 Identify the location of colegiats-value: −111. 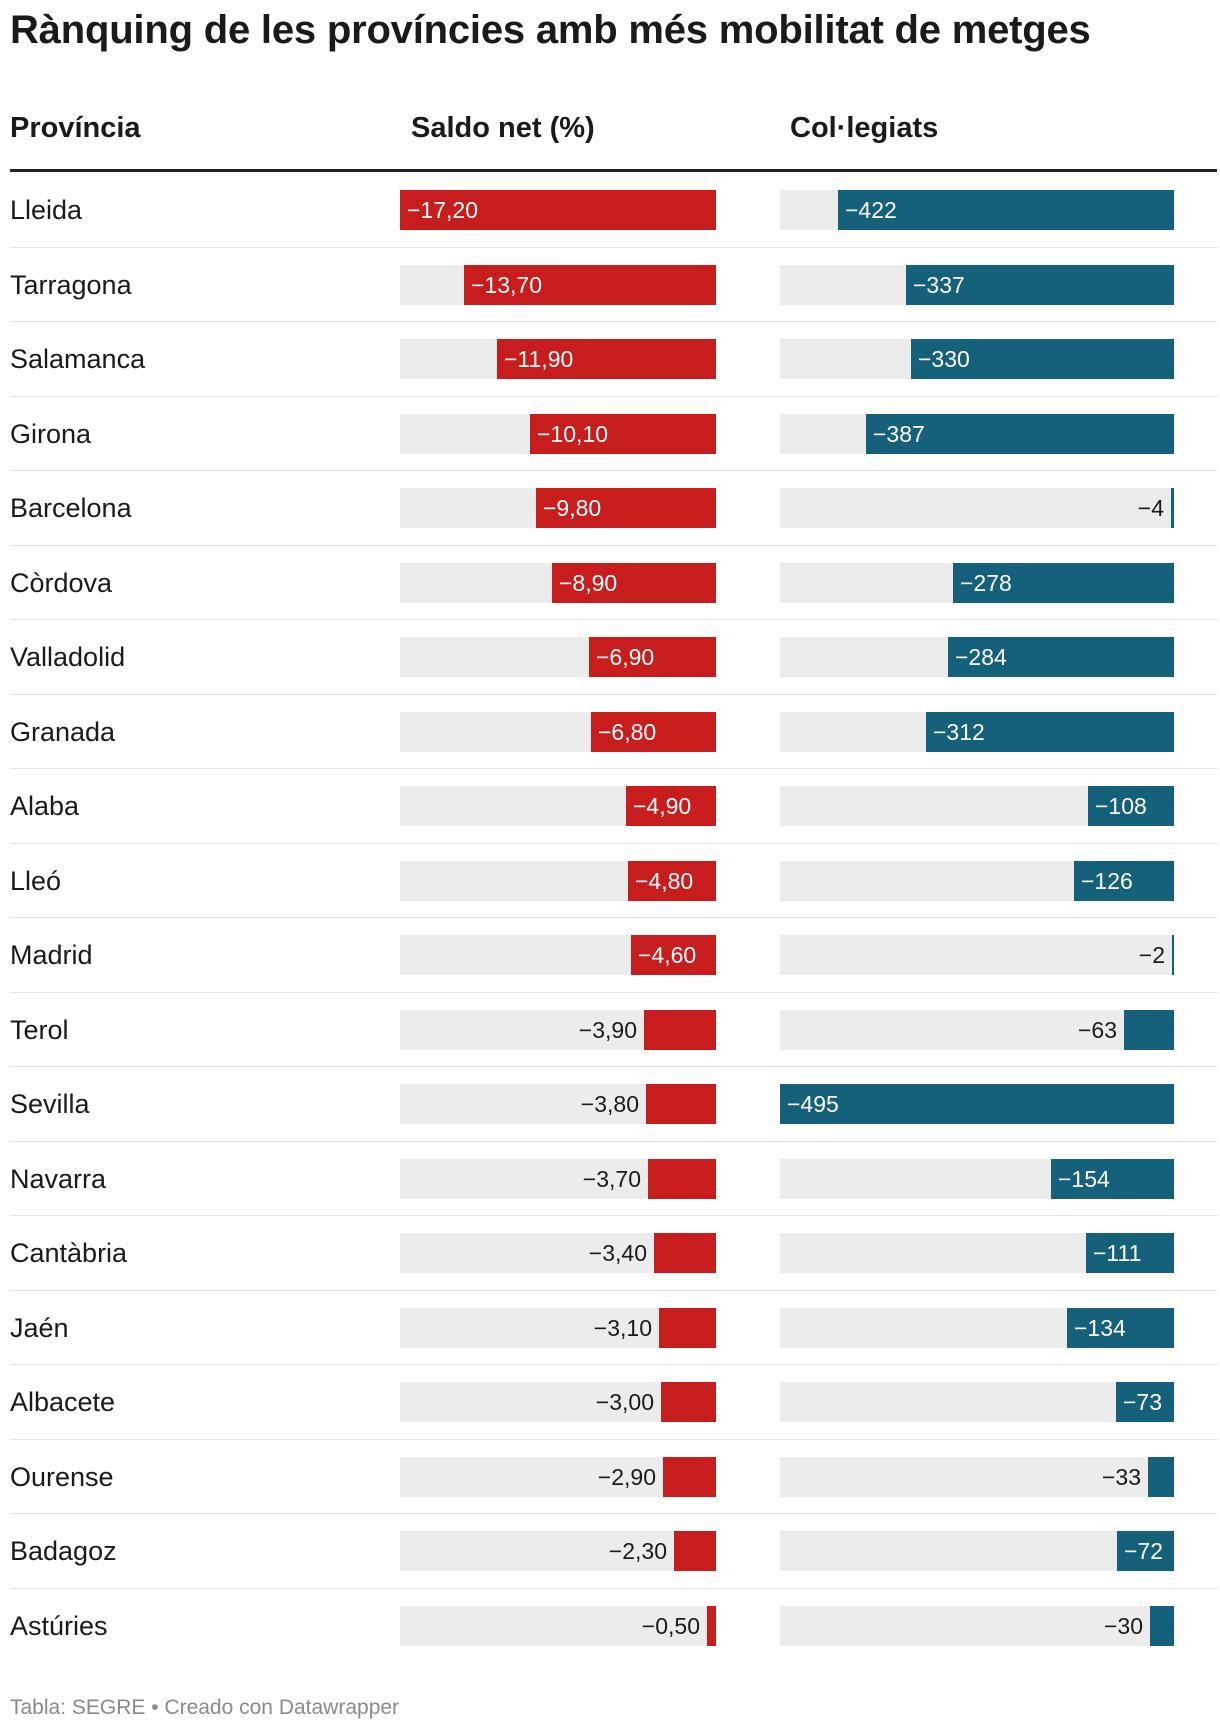
(1117, 1253).